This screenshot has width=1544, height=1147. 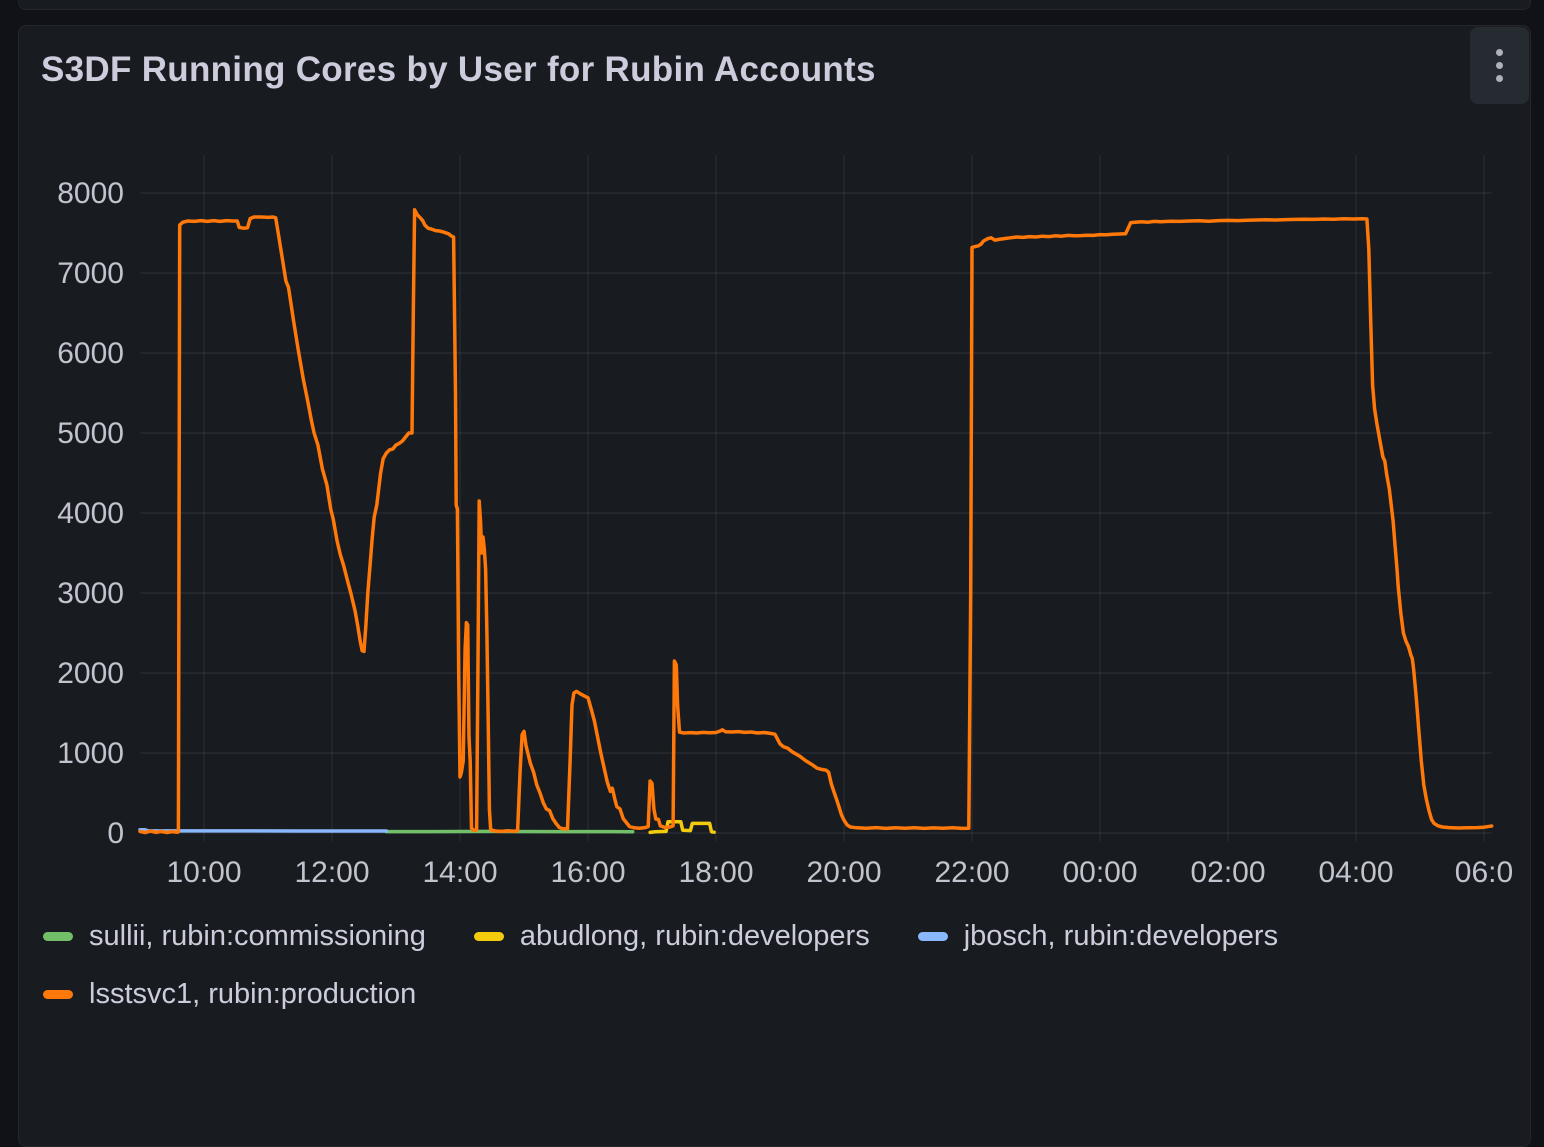 I want to click on legend-item-jbosch: jbosch, rubin:developers, so click(x=1098, y=936).